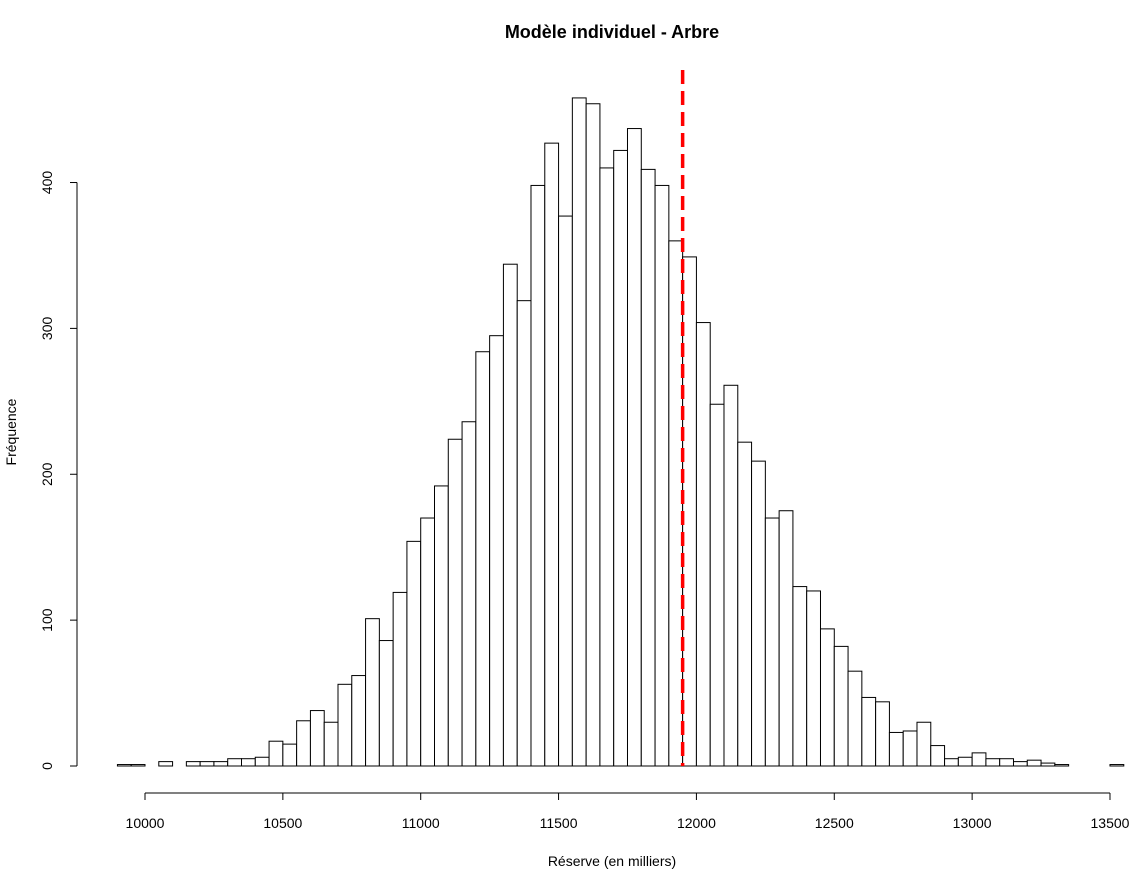 The image size is (1139, 877). Describe the element at coordinates (47, 766) in the screenshot. I see `y-tick-label: 0` at that location.